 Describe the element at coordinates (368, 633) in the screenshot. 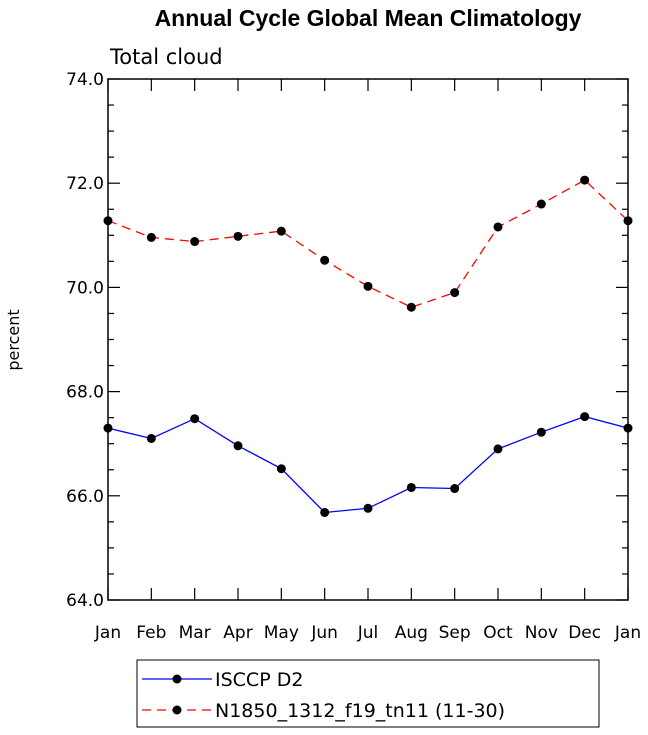

I see `x-tick-label: Jul` at that location.